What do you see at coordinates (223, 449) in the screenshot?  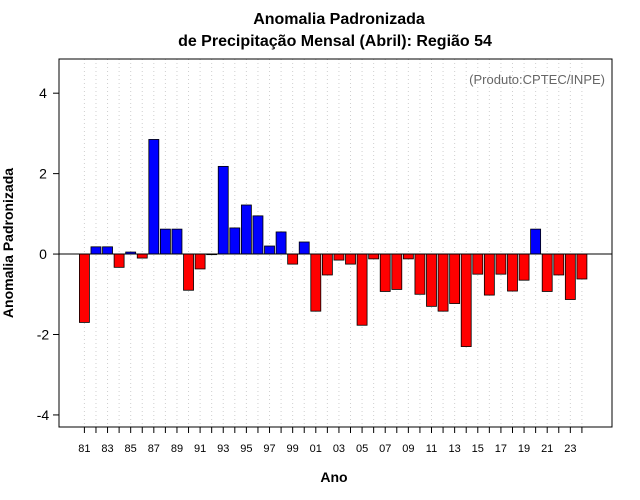 I see `x-tick-label: 93` at bounding box center [223, 449].